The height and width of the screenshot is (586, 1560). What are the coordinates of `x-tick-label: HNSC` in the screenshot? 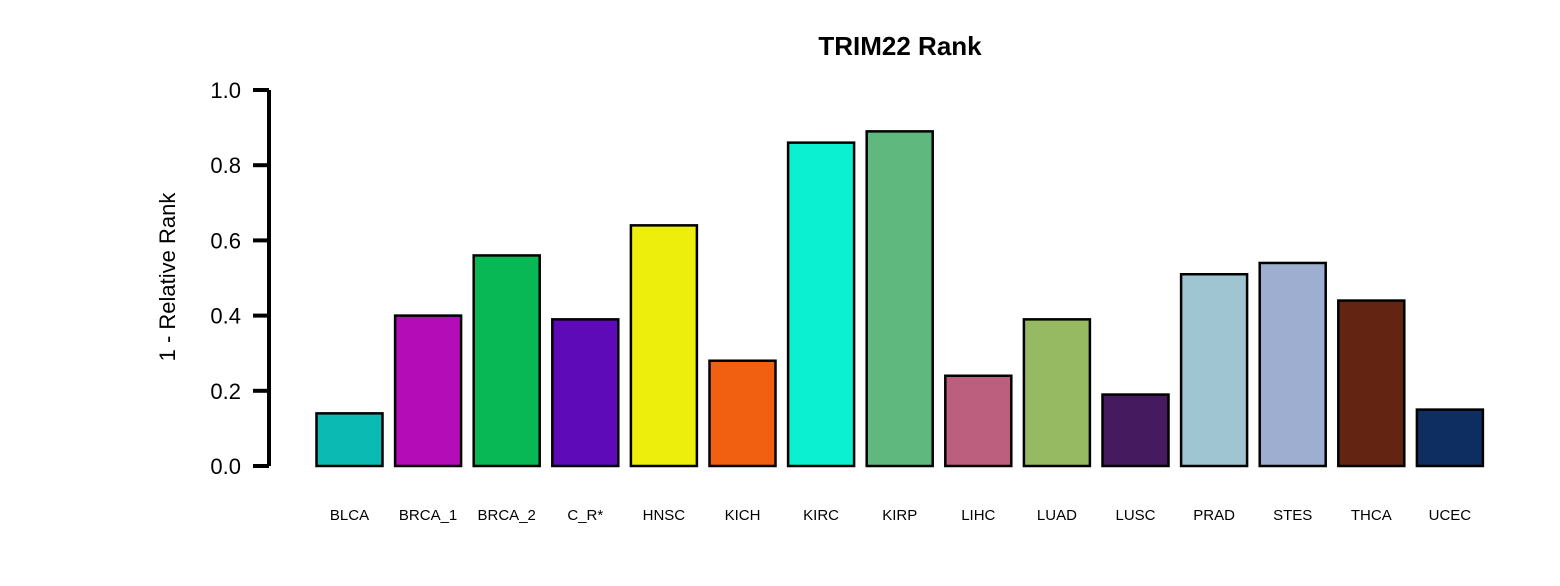 It's located at (664, 515).